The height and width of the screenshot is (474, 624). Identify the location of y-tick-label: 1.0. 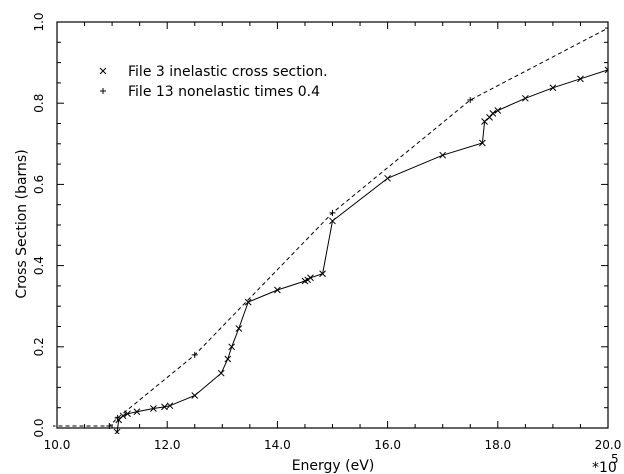
(39, 21).